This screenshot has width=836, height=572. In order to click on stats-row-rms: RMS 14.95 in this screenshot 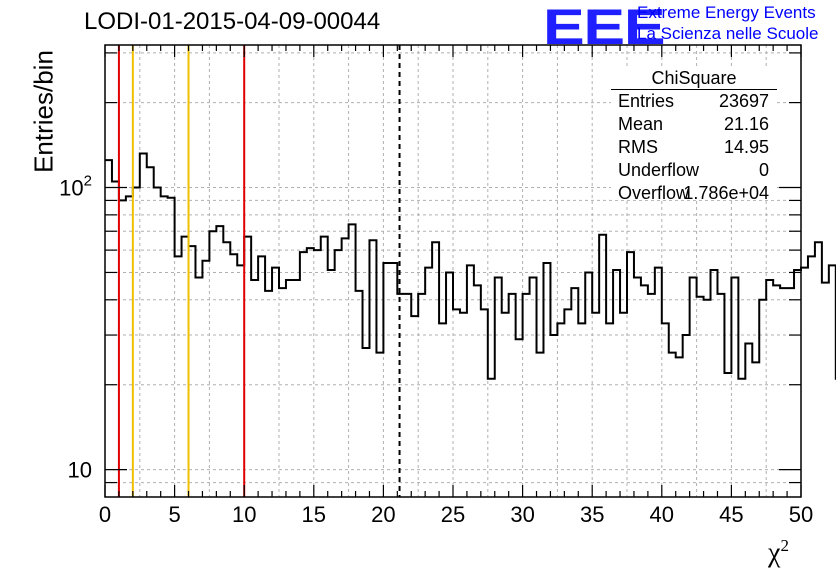, I will do `click(694, 147)`.